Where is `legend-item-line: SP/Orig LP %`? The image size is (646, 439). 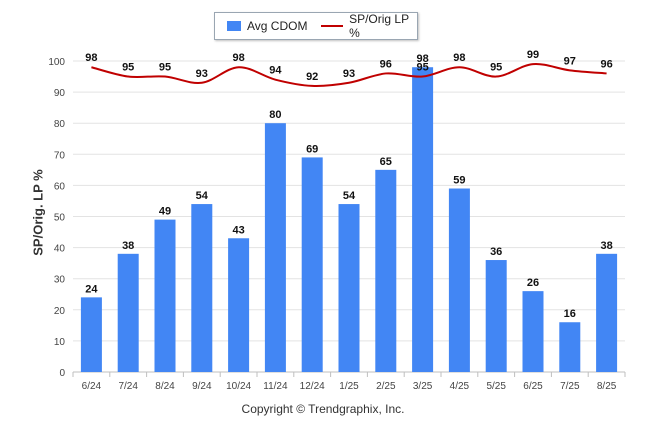 legend-item-line: SP/Orig LP % is located at coordinates (369, 26).